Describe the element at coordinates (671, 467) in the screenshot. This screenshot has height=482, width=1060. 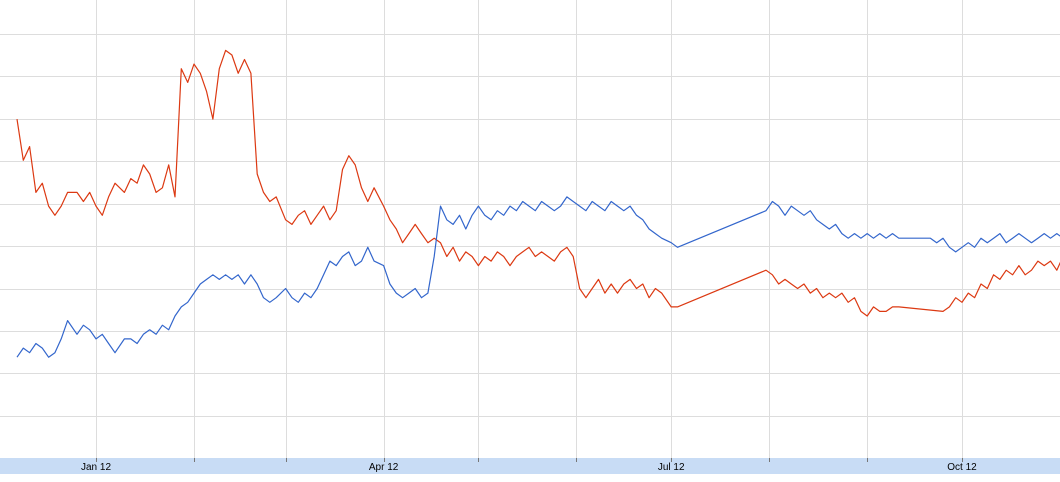
I see `x-tick-label: Jul 12` at that location.